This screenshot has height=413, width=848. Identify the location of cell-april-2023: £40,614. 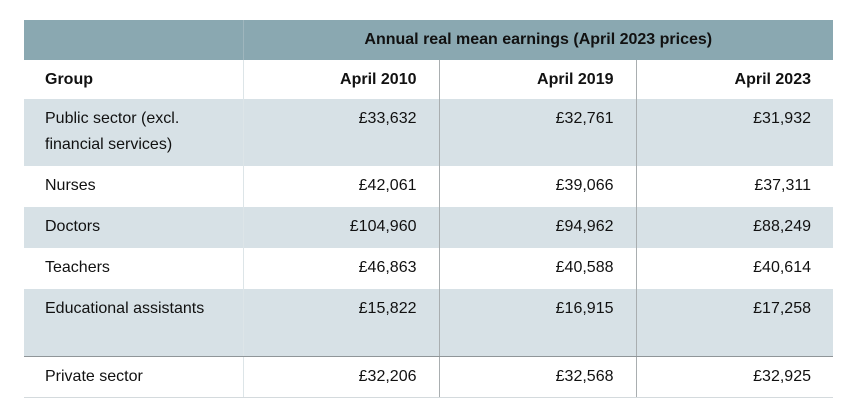
(734, 268).